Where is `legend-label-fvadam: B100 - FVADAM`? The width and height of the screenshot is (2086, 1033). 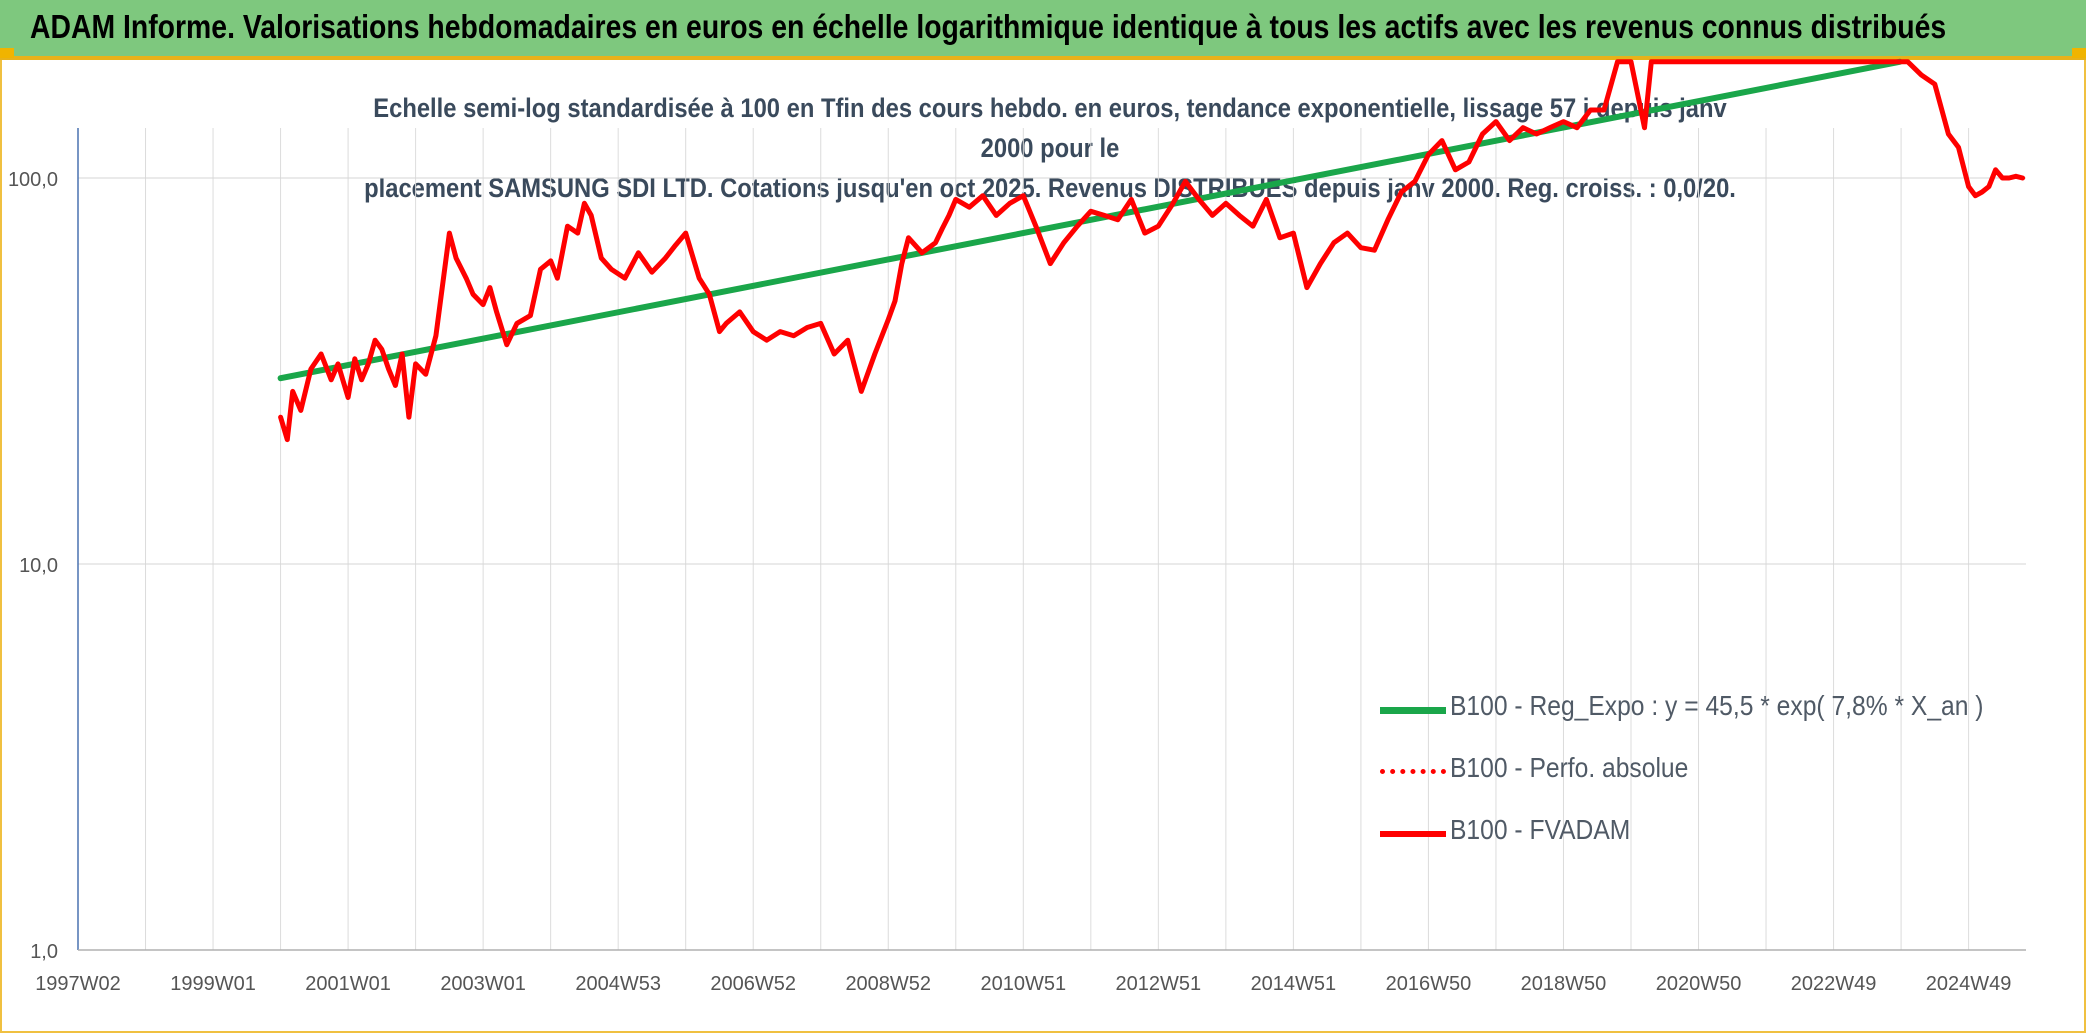
legend-label-fvadam: B100 - FVADAM is located at coordinates (1540, 829).